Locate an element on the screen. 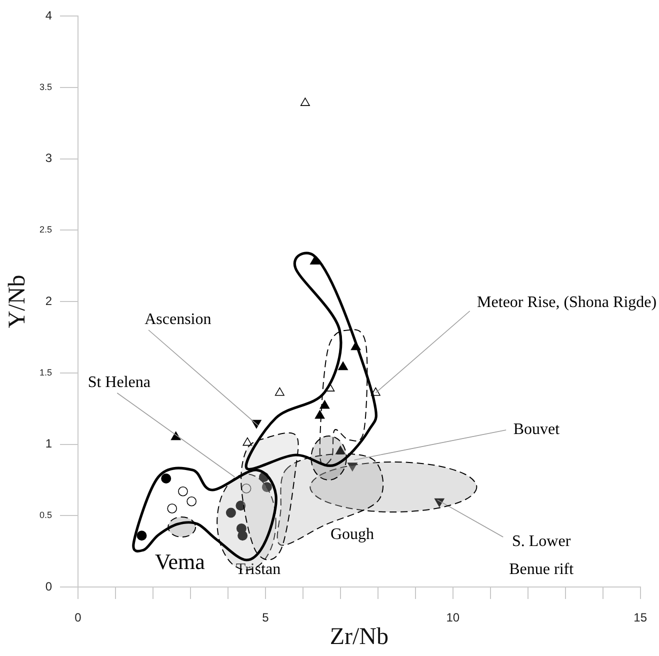 This screenshot has height=656, width=659. annotation: Tristan is located at coordinates (258, 569).